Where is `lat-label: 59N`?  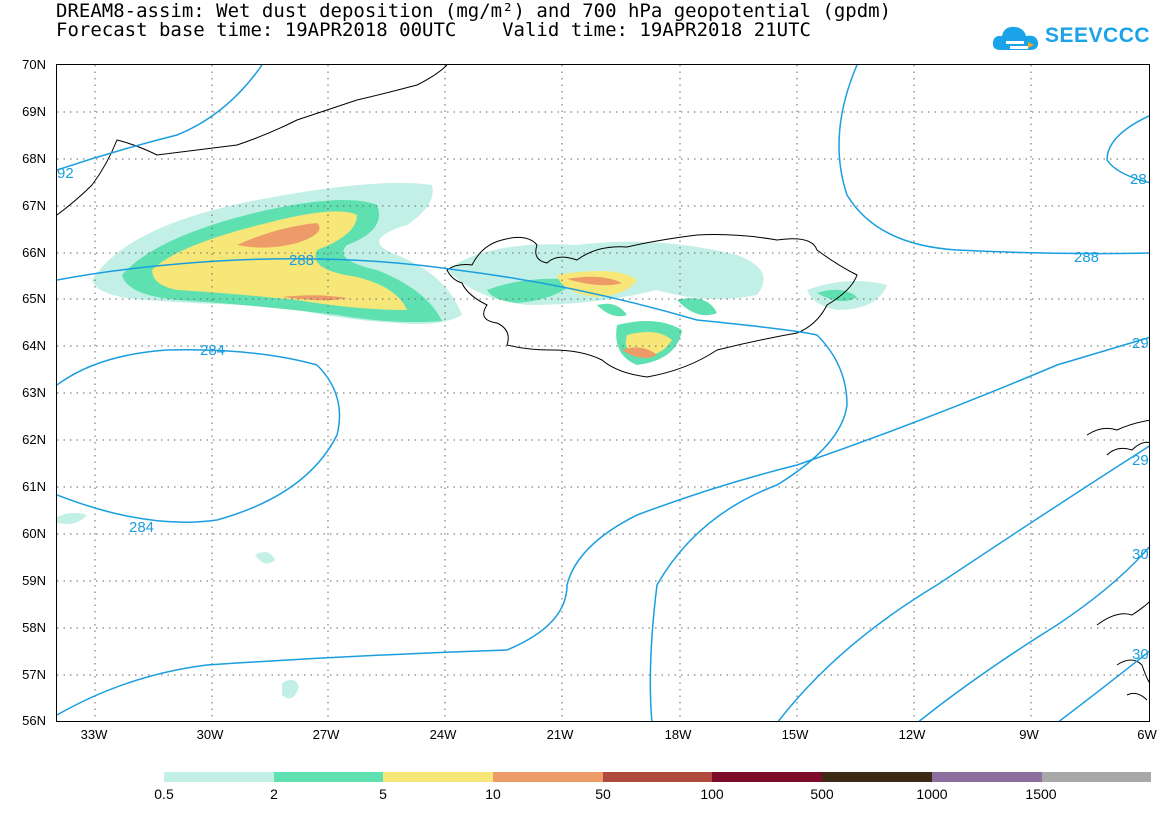
lat-label: 59N is located at coordinates (34, 580).